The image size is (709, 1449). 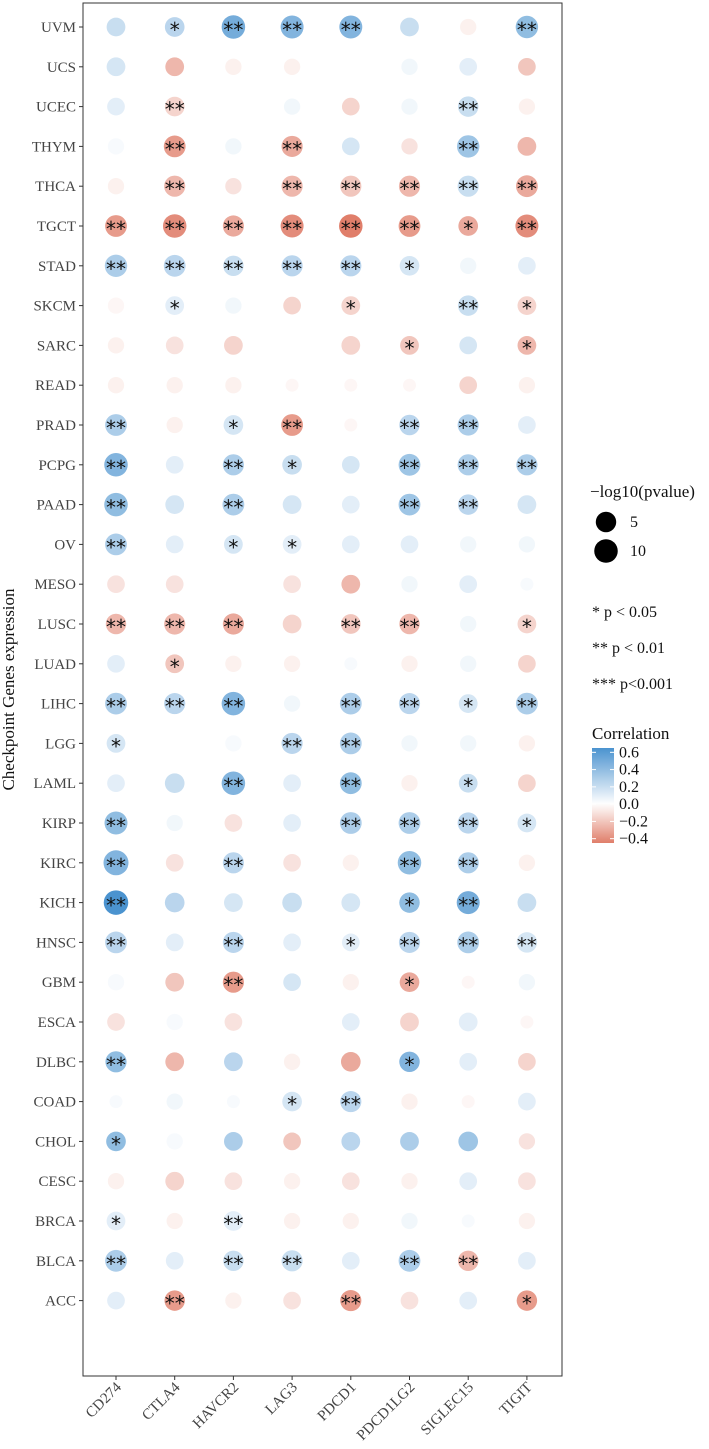 What do you see at coordinates (634, 522) in the screenshot?
I see `size-legend-label: 5` at bounding box center [634, 522].